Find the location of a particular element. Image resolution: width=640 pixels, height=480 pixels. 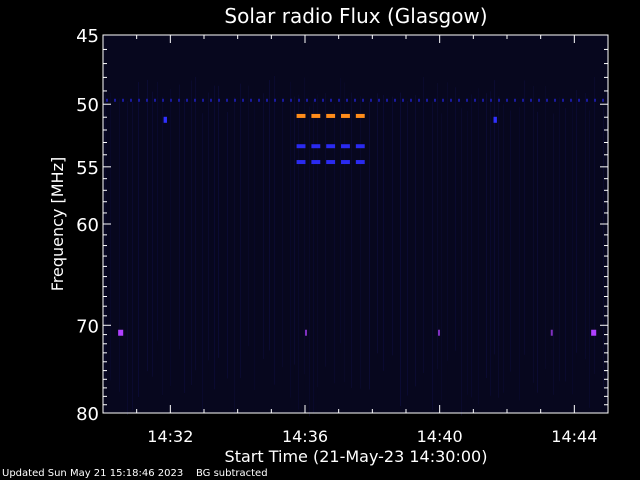

x-axis-label: Start Time (21-May-23 14:30:00) is located at coordinates (356, 456).